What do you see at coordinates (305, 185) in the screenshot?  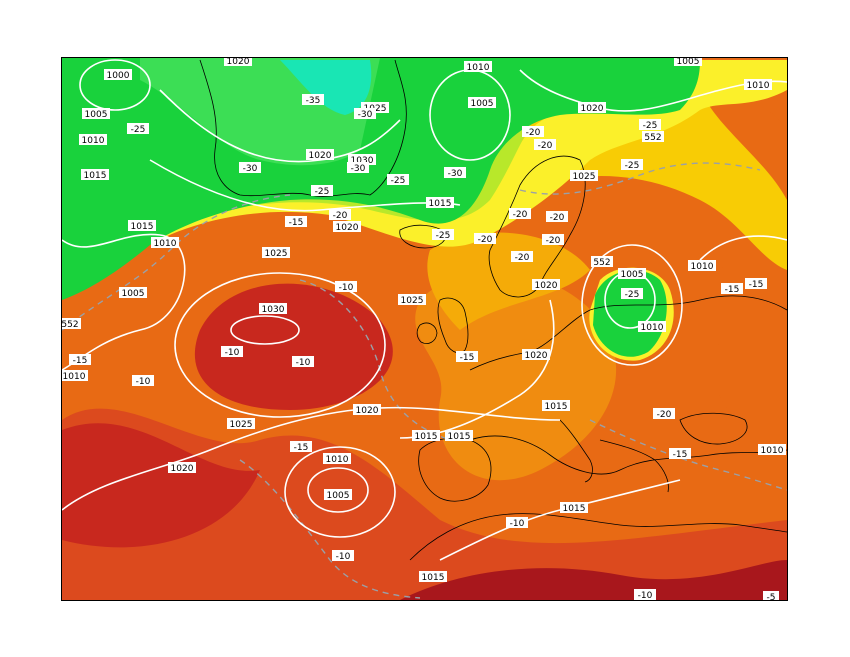 I see `isobar-1015-north` at bounding box center [305, 185].